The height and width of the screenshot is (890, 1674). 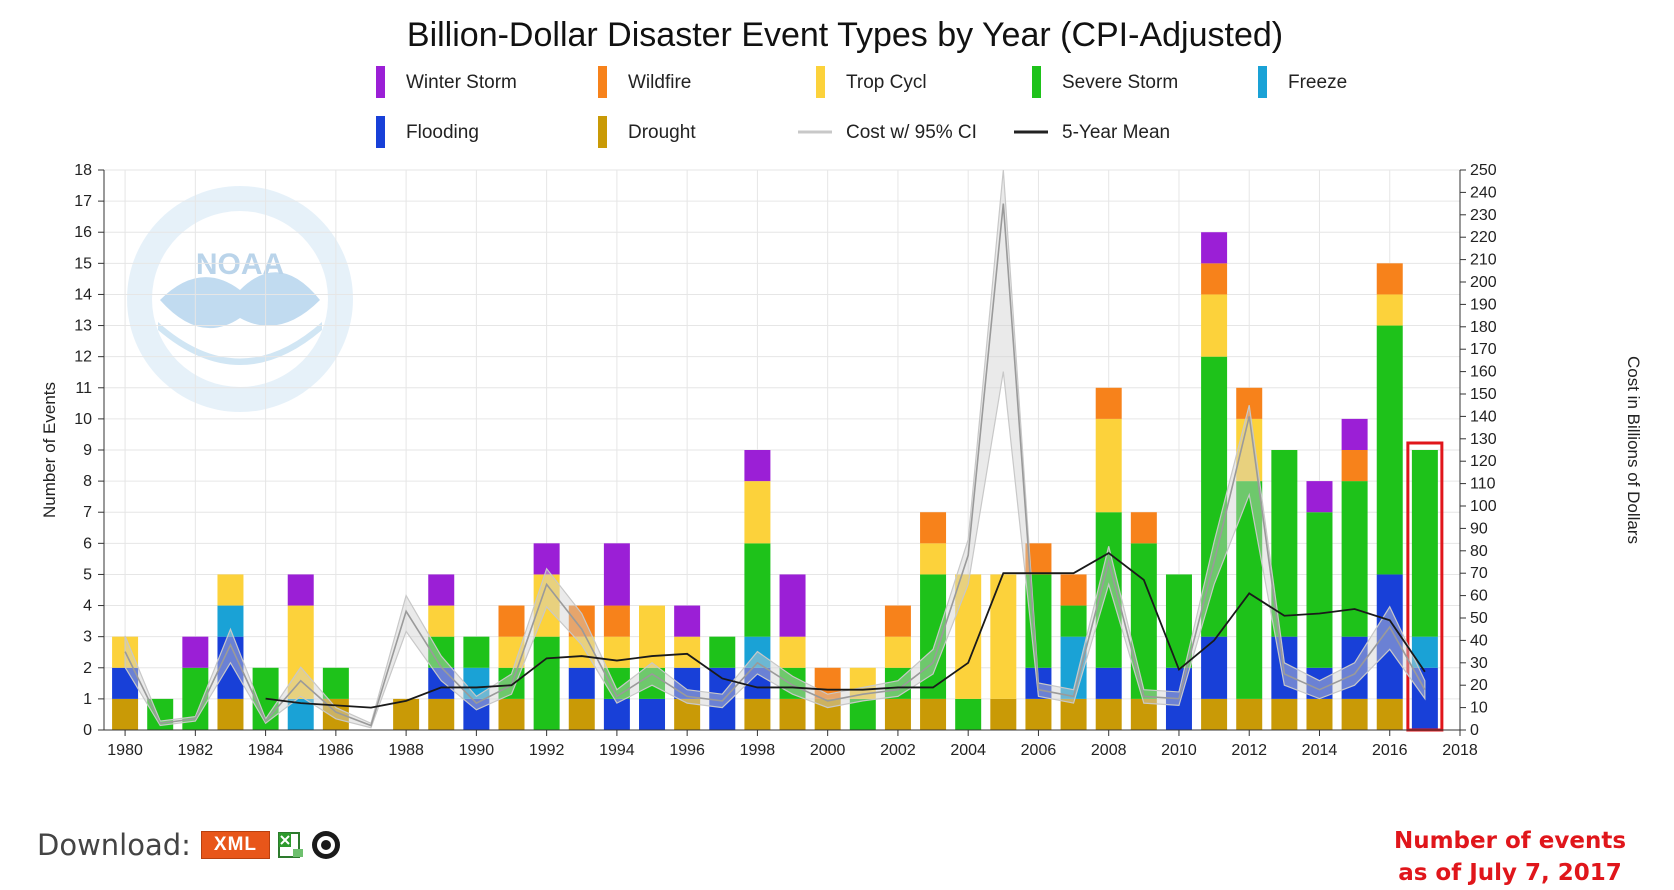 I want to click on bar-trop-cycl-1994, so click(x=616, y=652).